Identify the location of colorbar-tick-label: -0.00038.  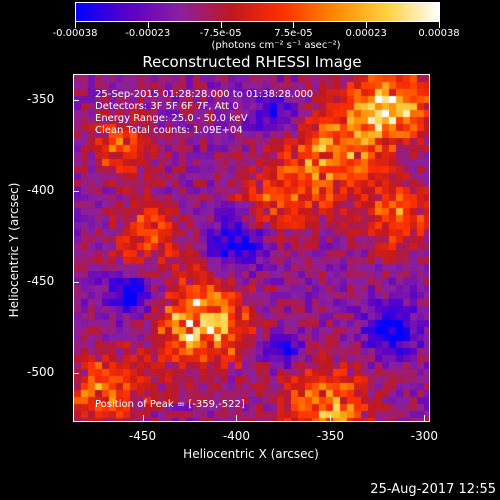
(75, 33).